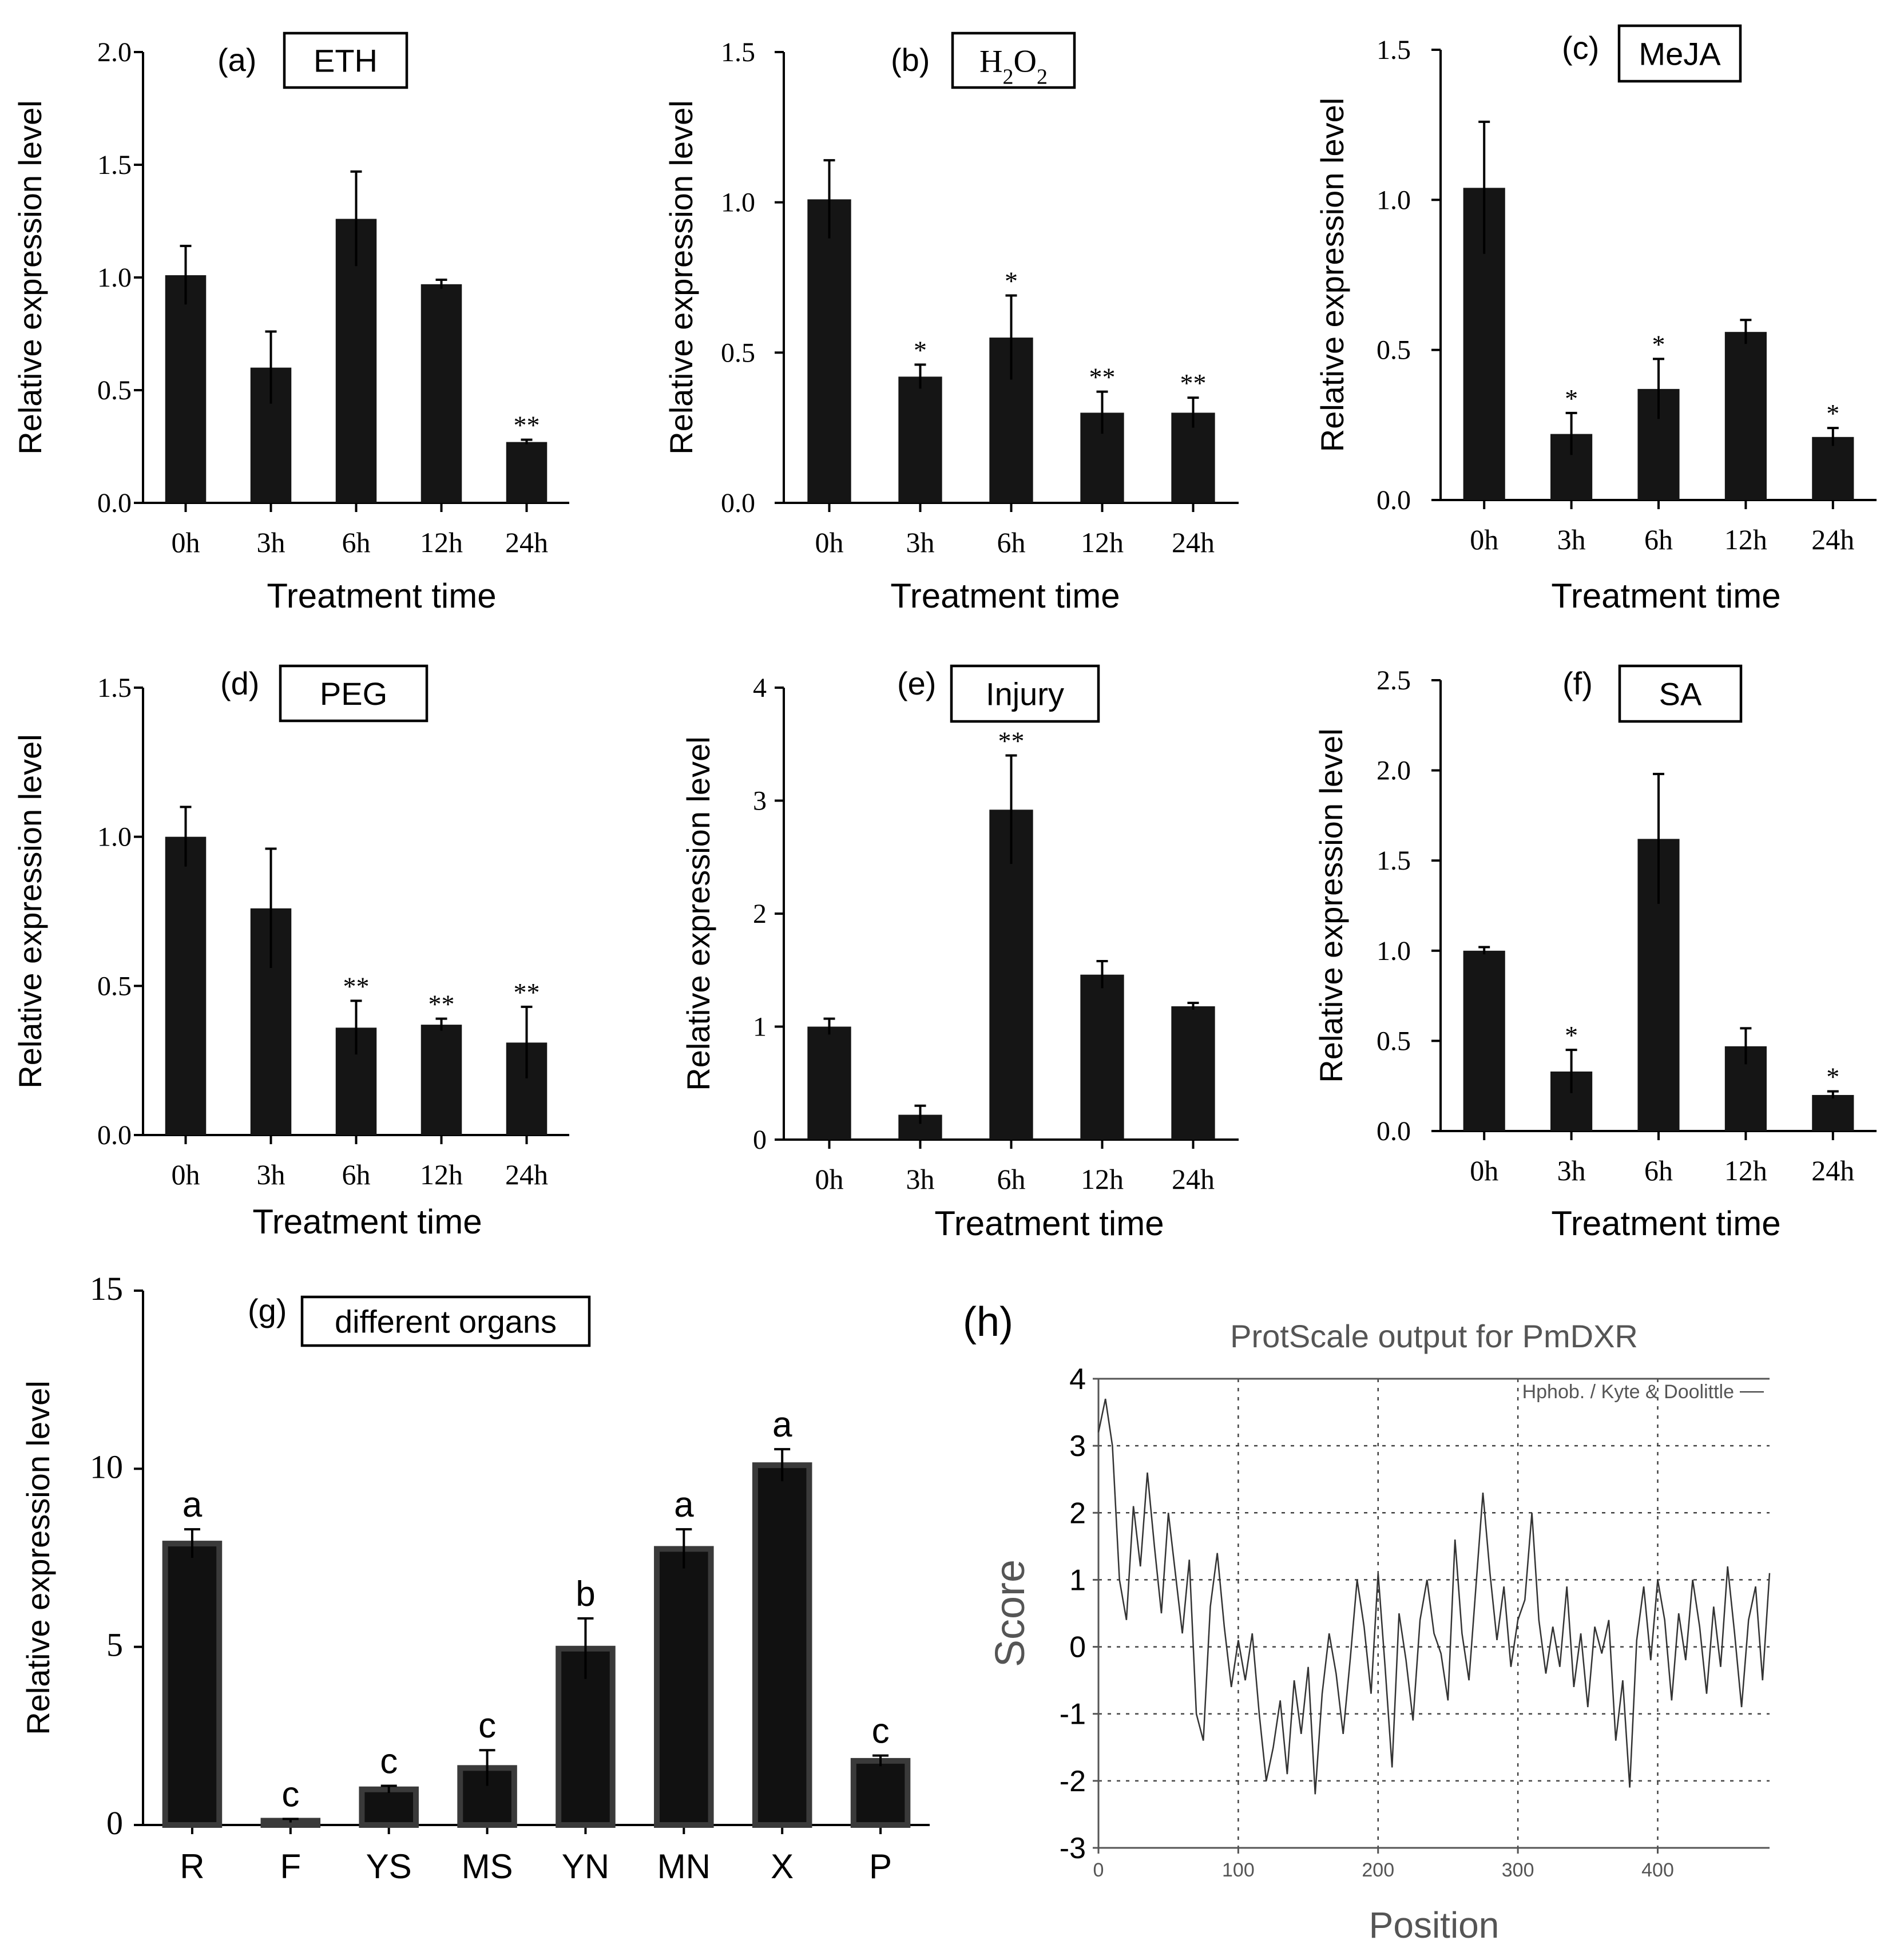  I want to click on error-bar-YS, so click(388, 1788).